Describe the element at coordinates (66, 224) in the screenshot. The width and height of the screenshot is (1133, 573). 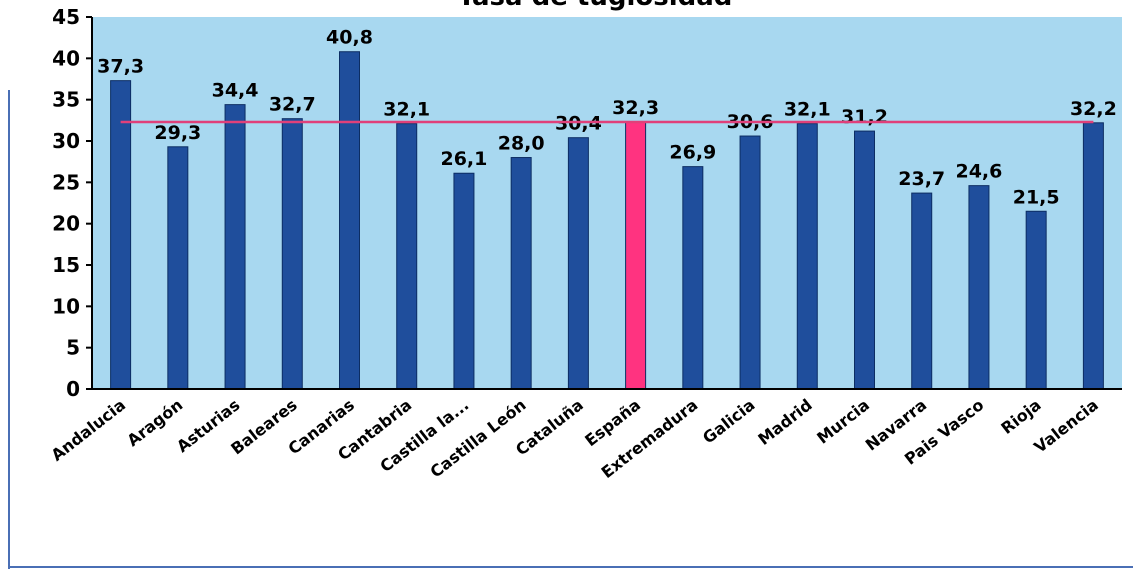
I see `y-tick-label: 20` at that location.